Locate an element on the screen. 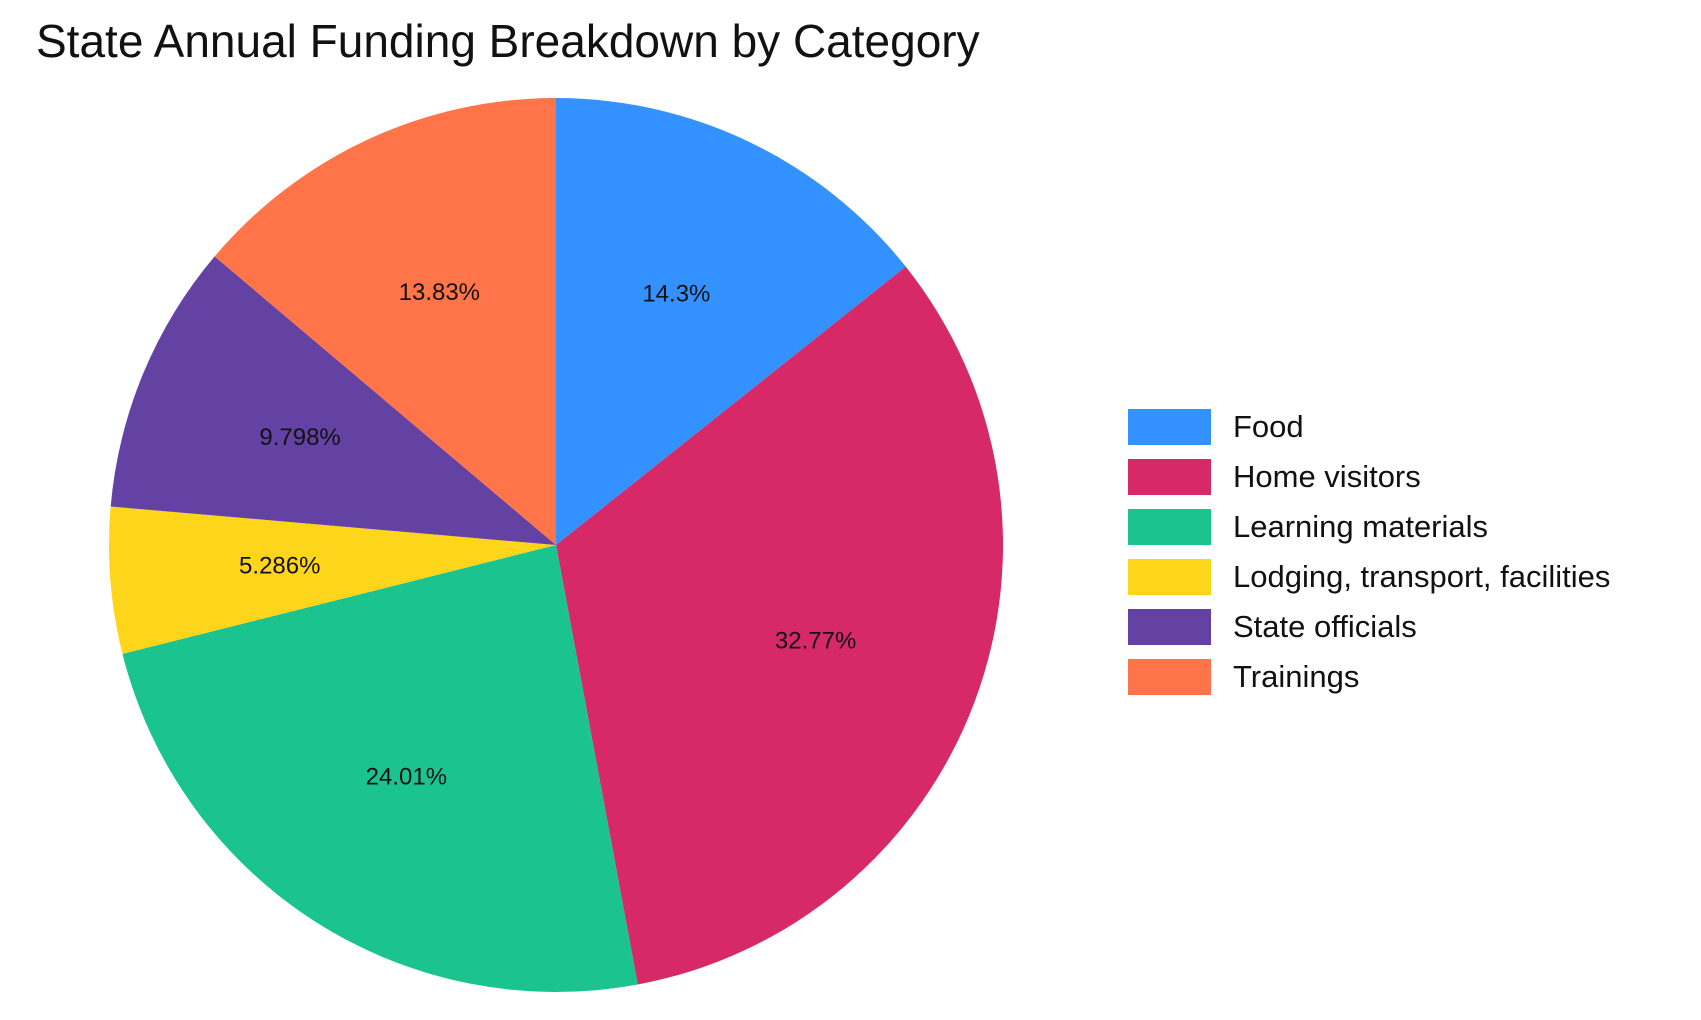 The height and width of the screenshot is (1020, 1701). slice-label-food: 14.3% is located at coordinates (676, 294).